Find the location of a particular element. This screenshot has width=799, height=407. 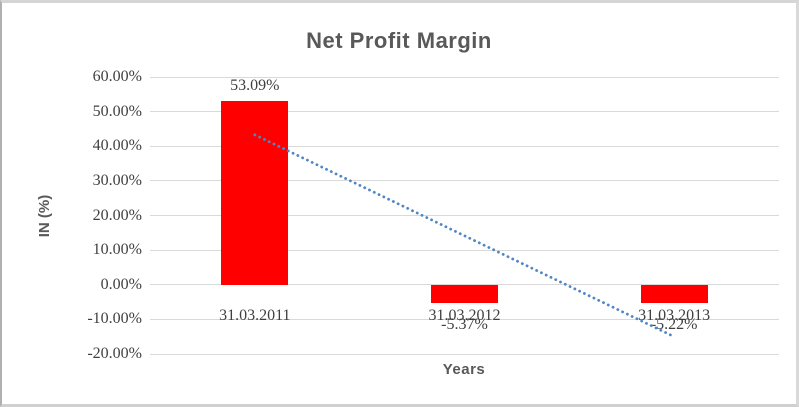

chart-title: Net Profit Margin is located at coordinates (399, 40).